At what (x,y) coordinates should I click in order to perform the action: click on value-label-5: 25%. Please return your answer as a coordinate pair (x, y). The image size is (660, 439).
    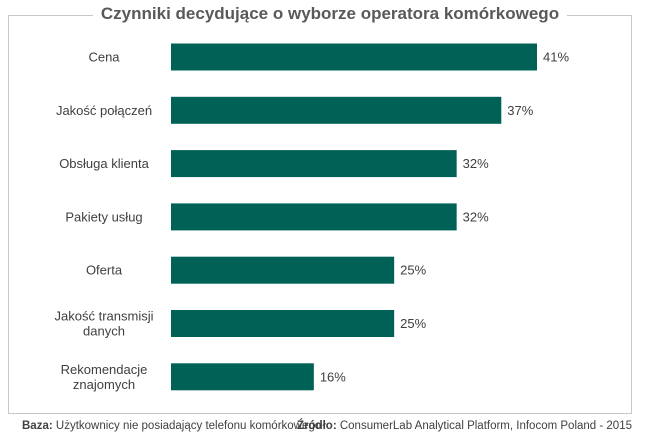
    Looking at the image, I should click on (413, 323).